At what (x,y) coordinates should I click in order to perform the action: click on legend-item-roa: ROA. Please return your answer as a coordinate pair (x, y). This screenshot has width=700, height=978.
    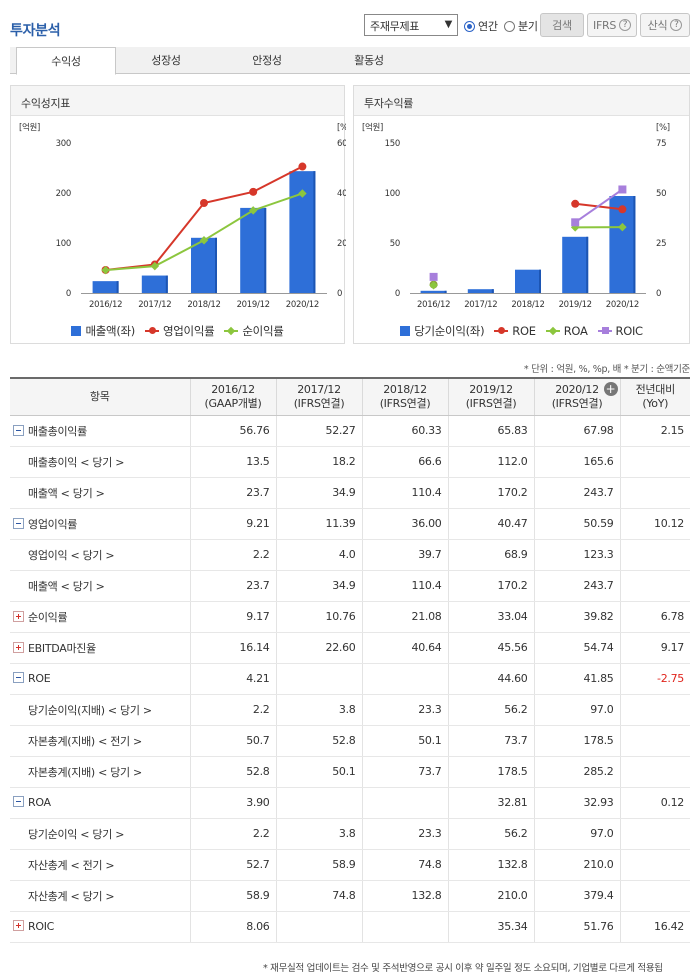
    Looking at the image, I should click on (566, 331).